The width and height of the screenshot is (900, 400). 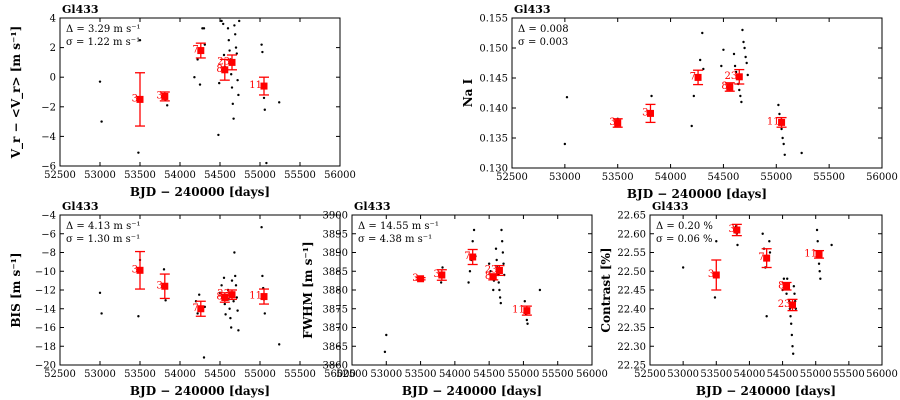 I want to click on fwhm-ytick-label: 3865, so click(x=335, y=347).